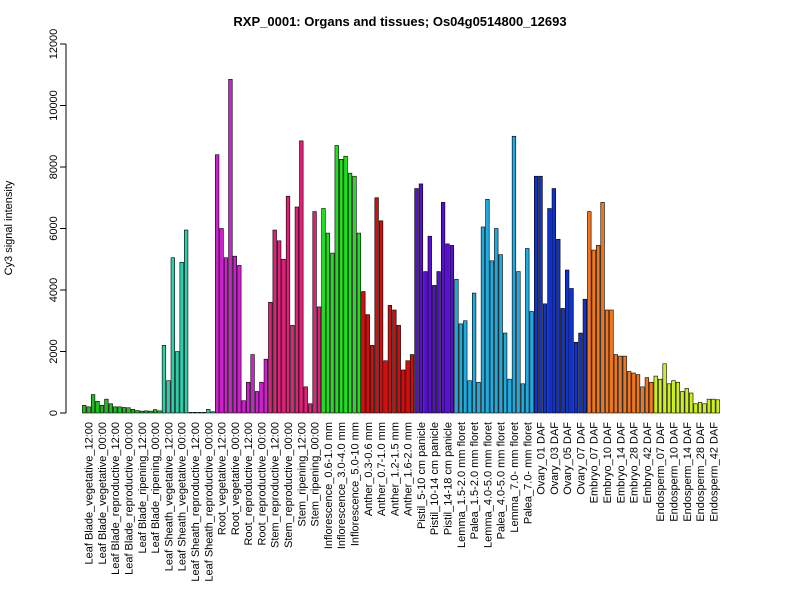  I want to click on y-tick-label: 8000, so click(54, 167).